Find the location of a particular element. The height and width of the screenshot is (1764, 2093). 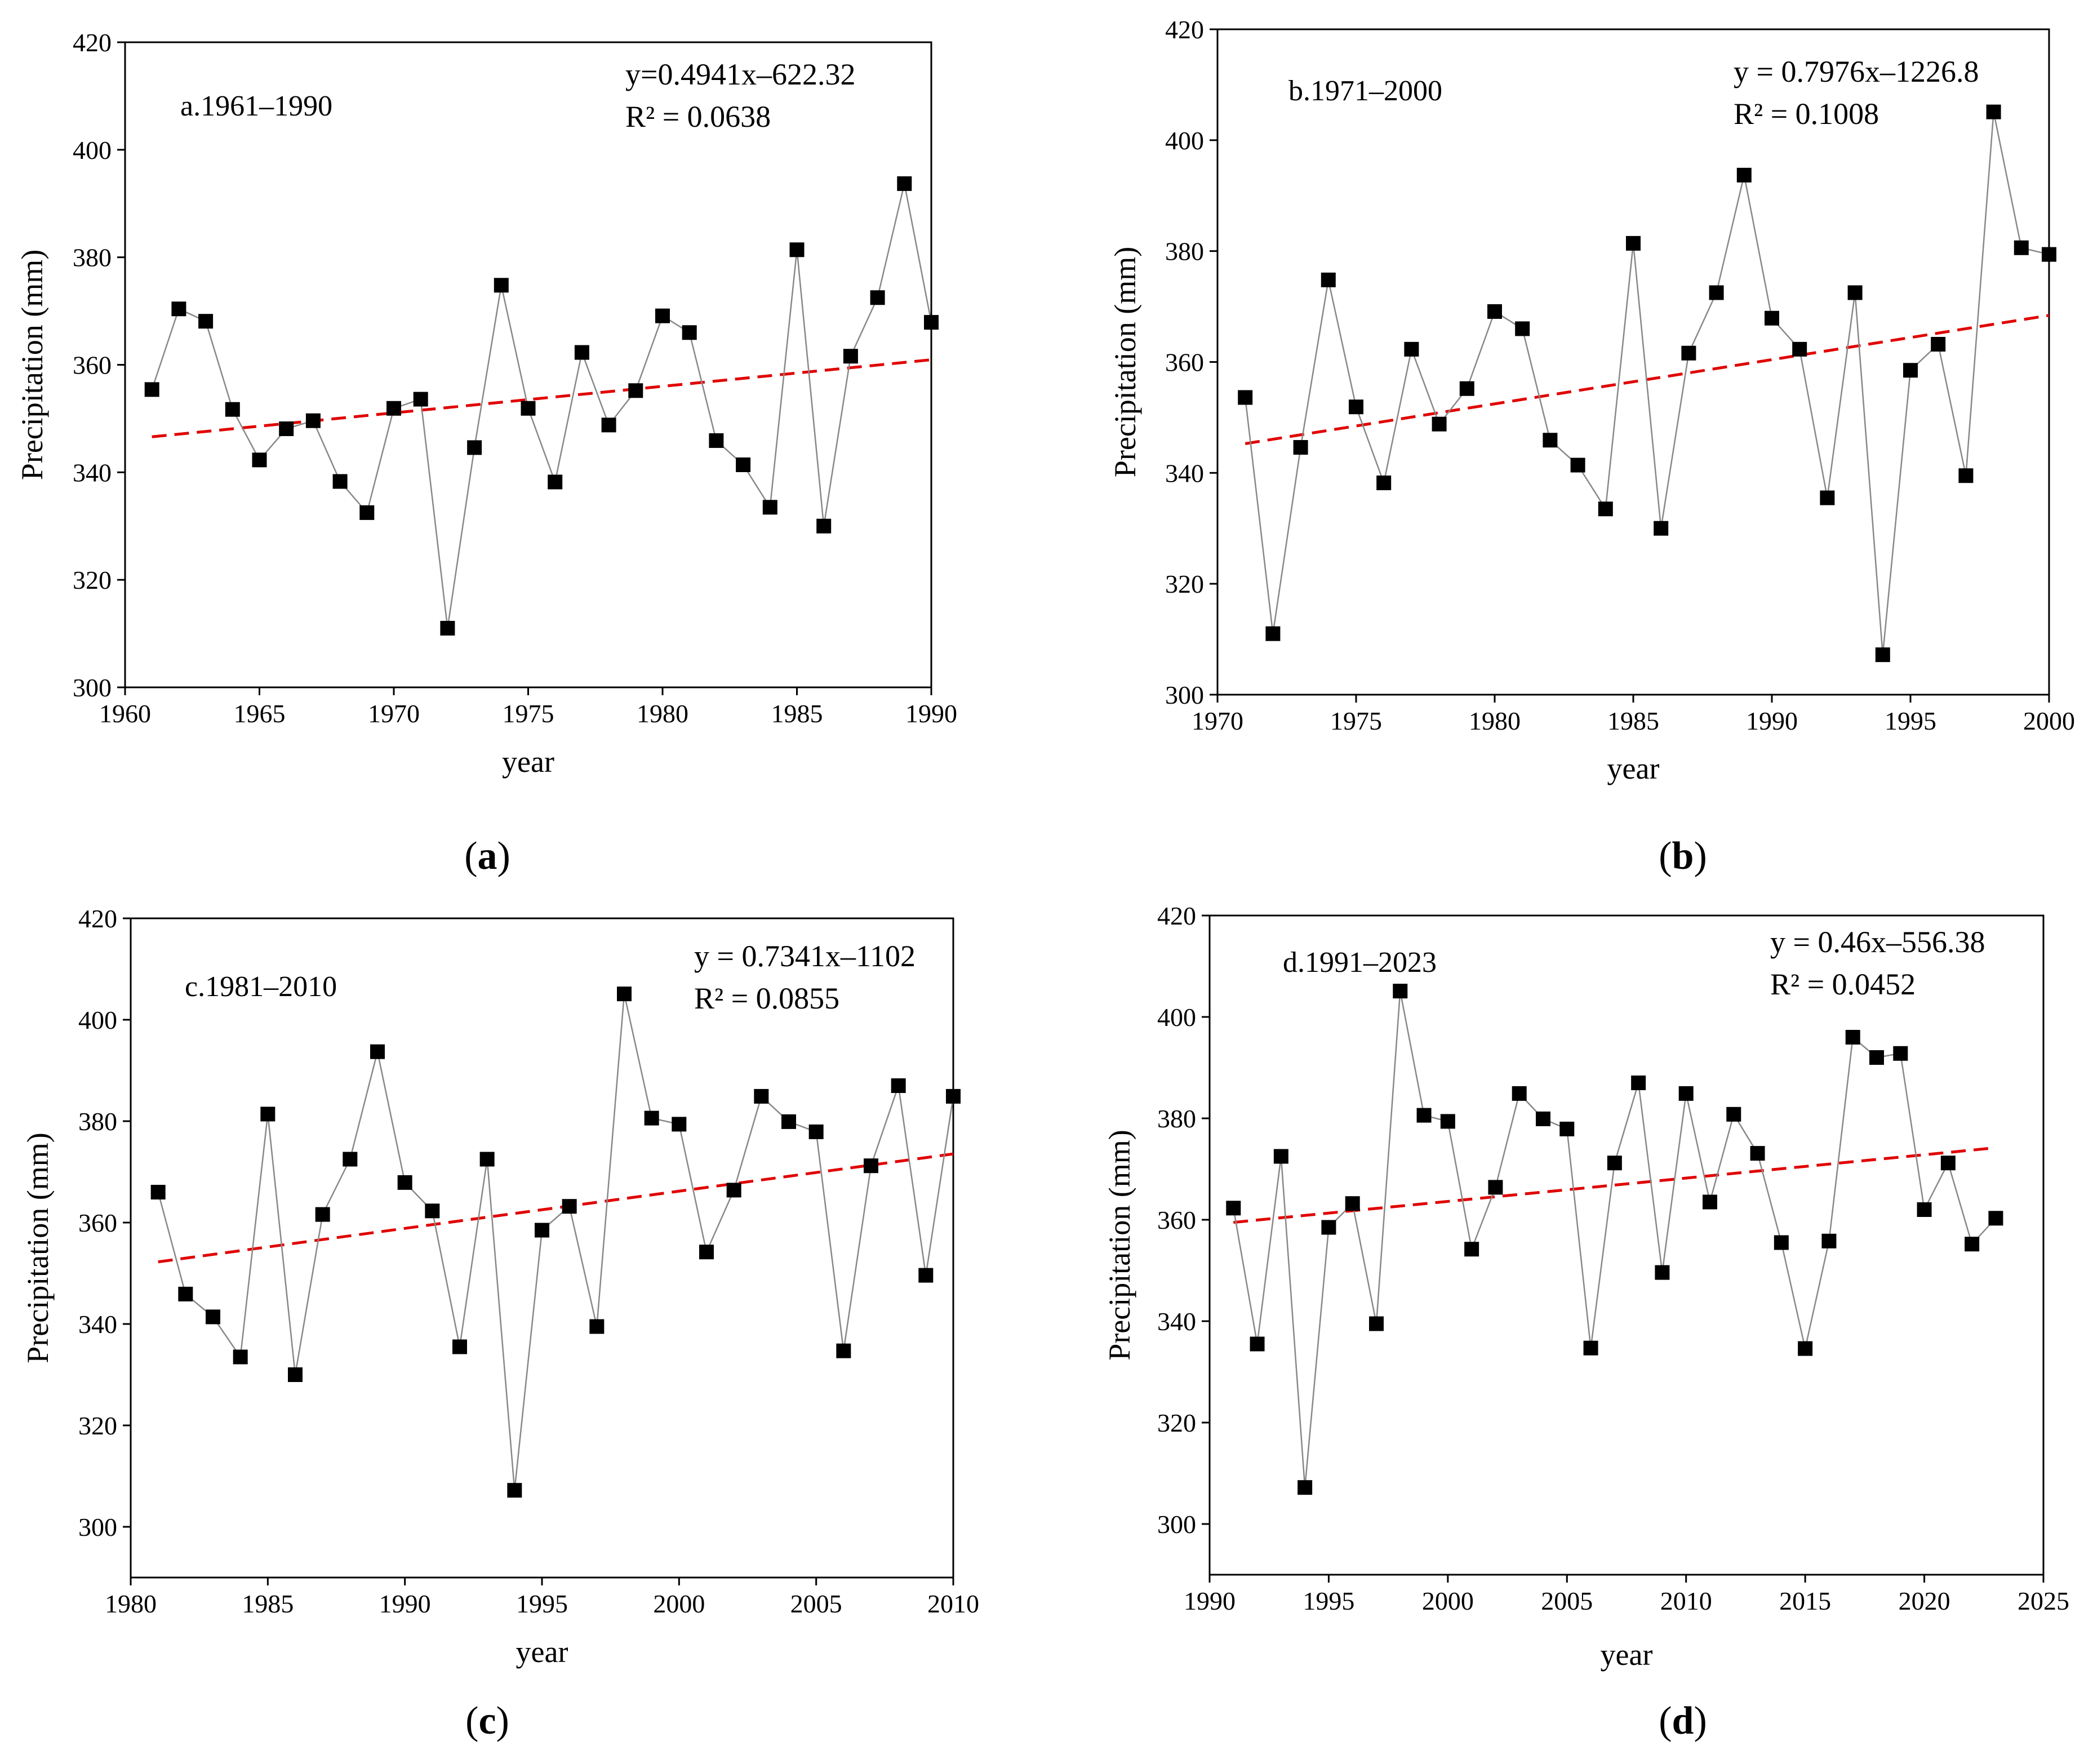

data-point-c-1997 is located at coordinates (597, 1326).